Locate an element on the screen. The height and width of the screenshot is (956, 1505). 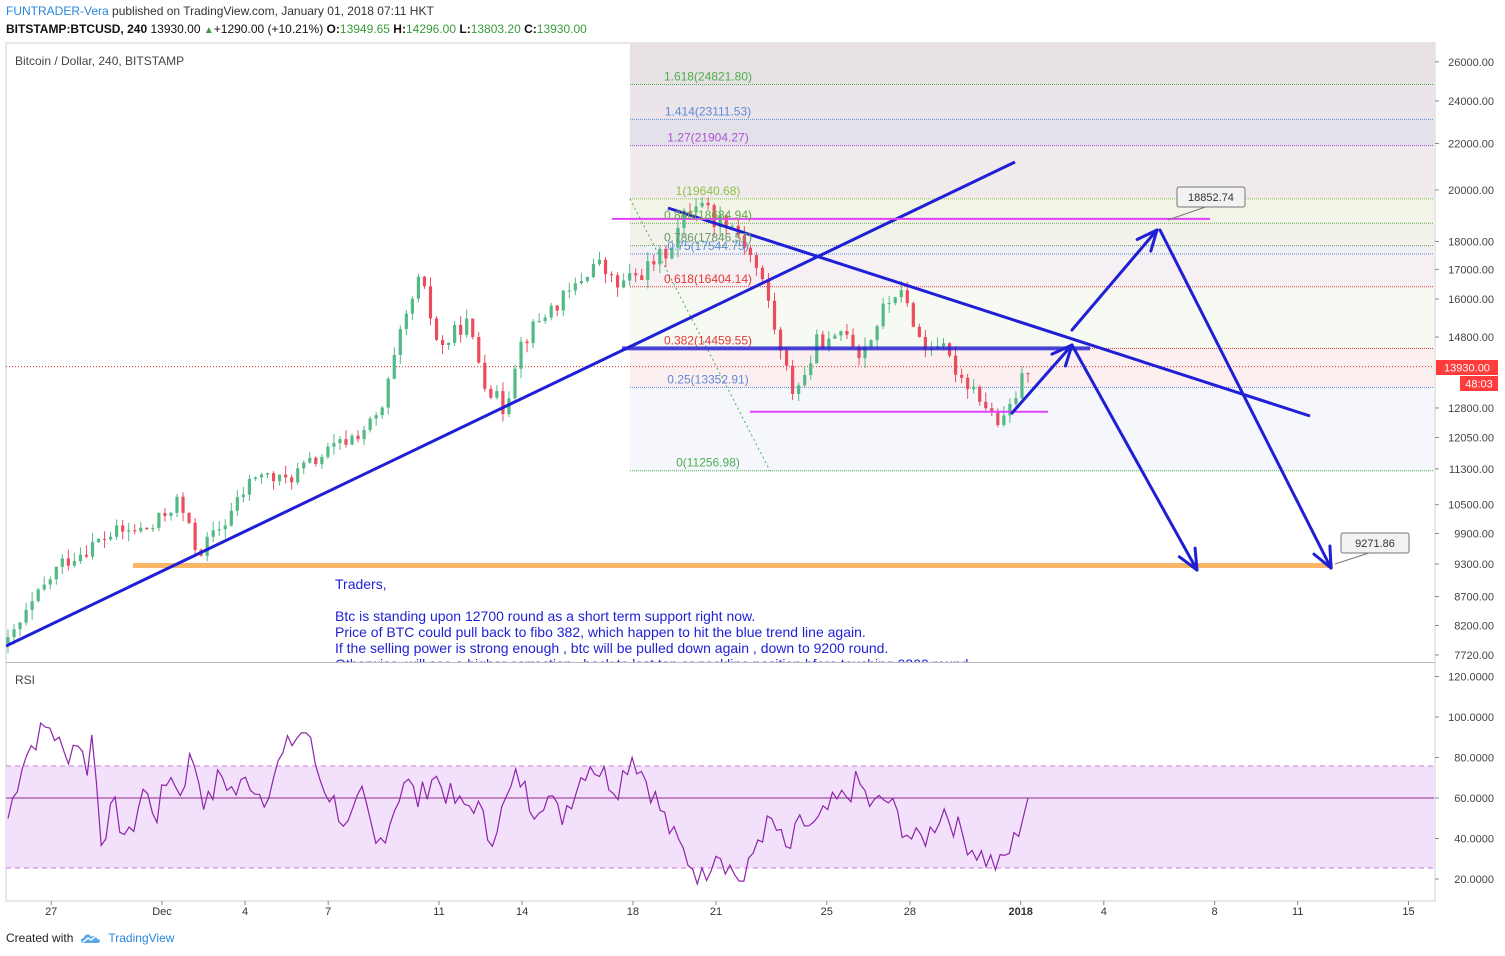
price-tick-label: 17000.00 is located at coordinates (1471, 270).